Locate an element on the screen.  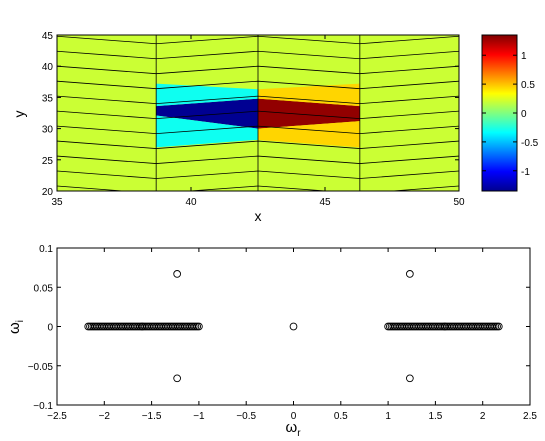
mesh-x-axis-label: x is located at coordinates (258, 216).